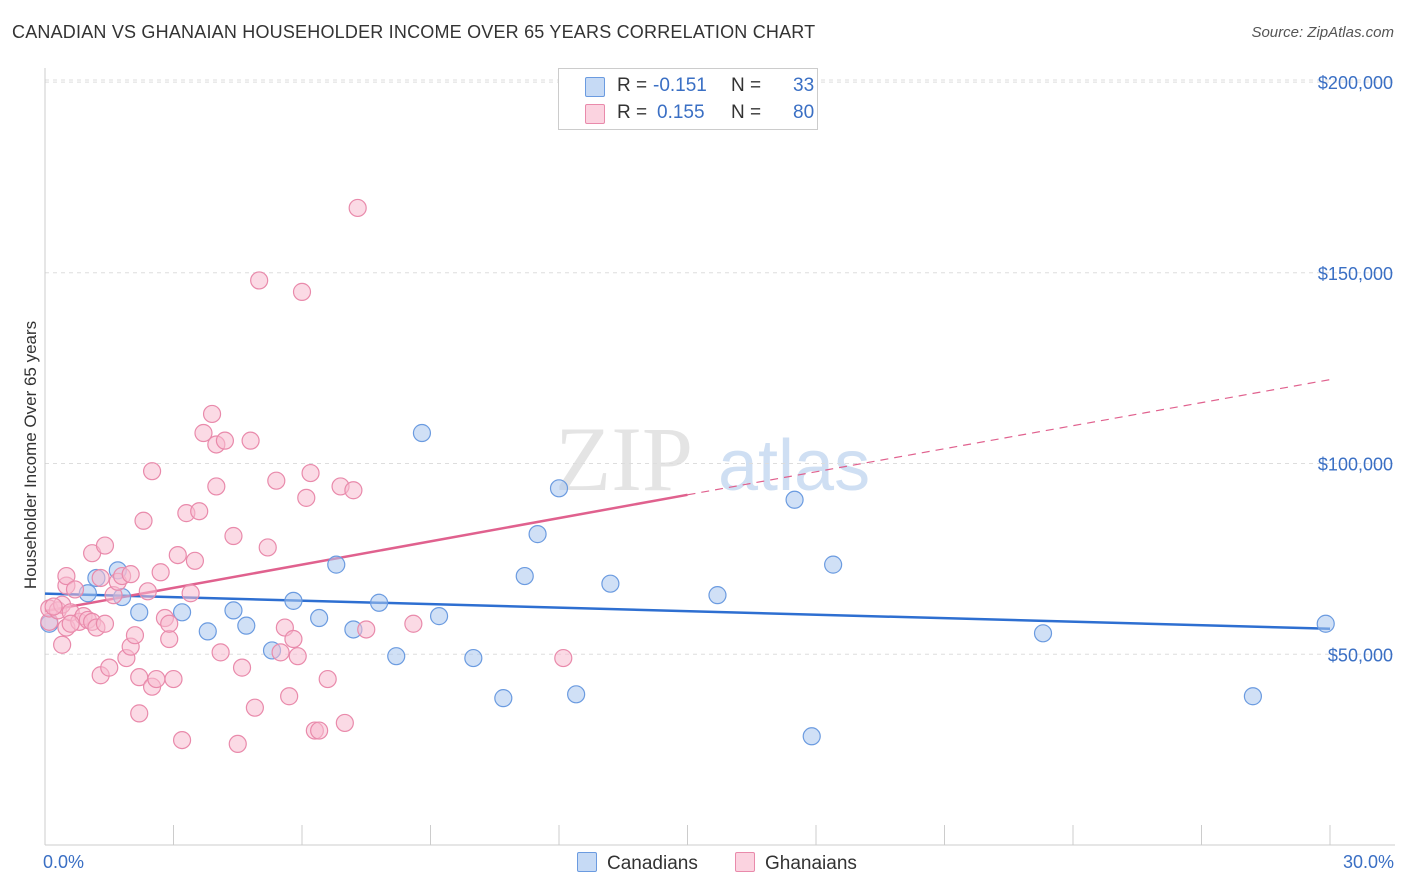  Describe the element at coordinates (595, 114) in the screenshot. I see `legend-swatch-ghanaians` at that location.